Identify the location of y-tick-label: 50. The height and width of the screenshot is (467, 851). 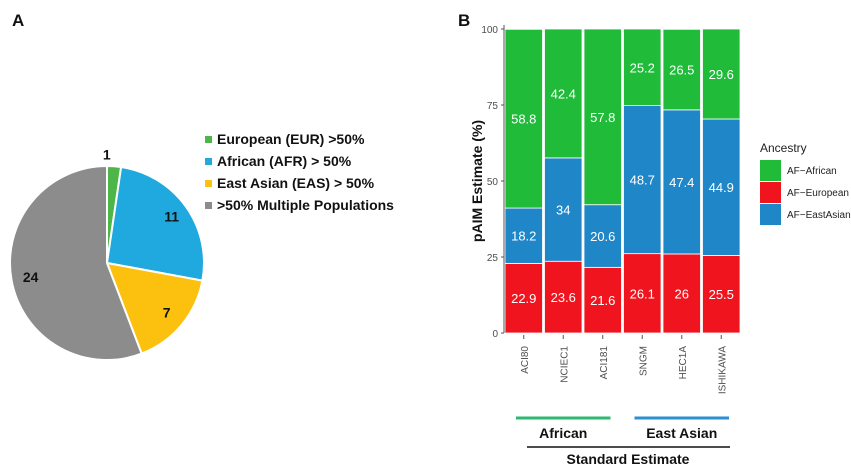
(493, 182).